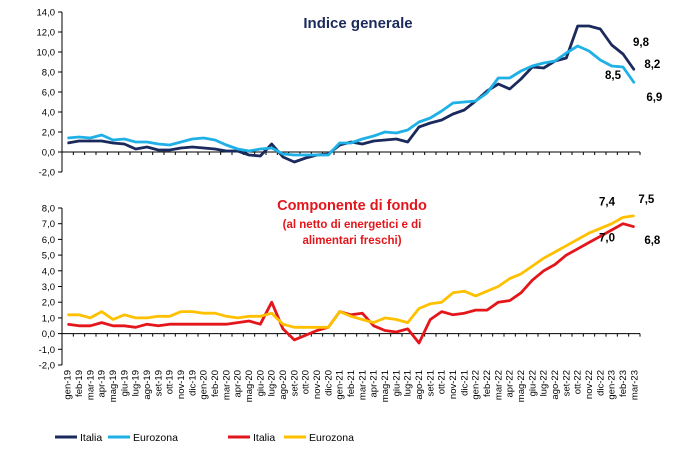 This screenshot has width=700, height=451. I want to click on x-tick-label: apr-22, so click(510, 383).